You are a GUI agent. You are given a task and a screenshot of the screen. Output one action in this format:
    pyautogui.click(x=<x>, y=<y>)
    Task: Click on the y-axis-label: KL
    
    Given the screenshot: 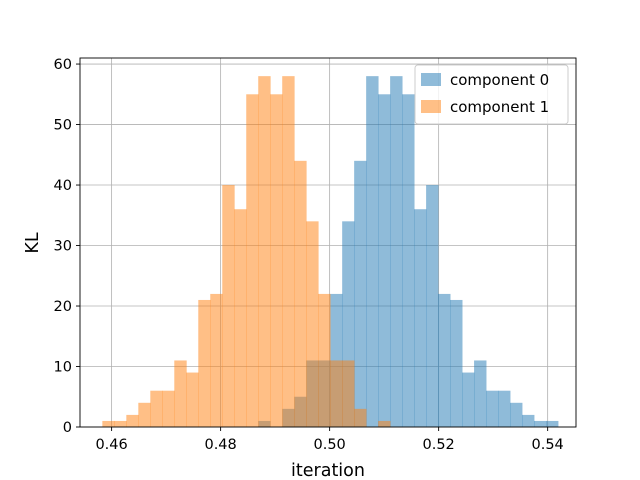 What is the action you would take?
    pyautogui.click(x=33, y=242)
    